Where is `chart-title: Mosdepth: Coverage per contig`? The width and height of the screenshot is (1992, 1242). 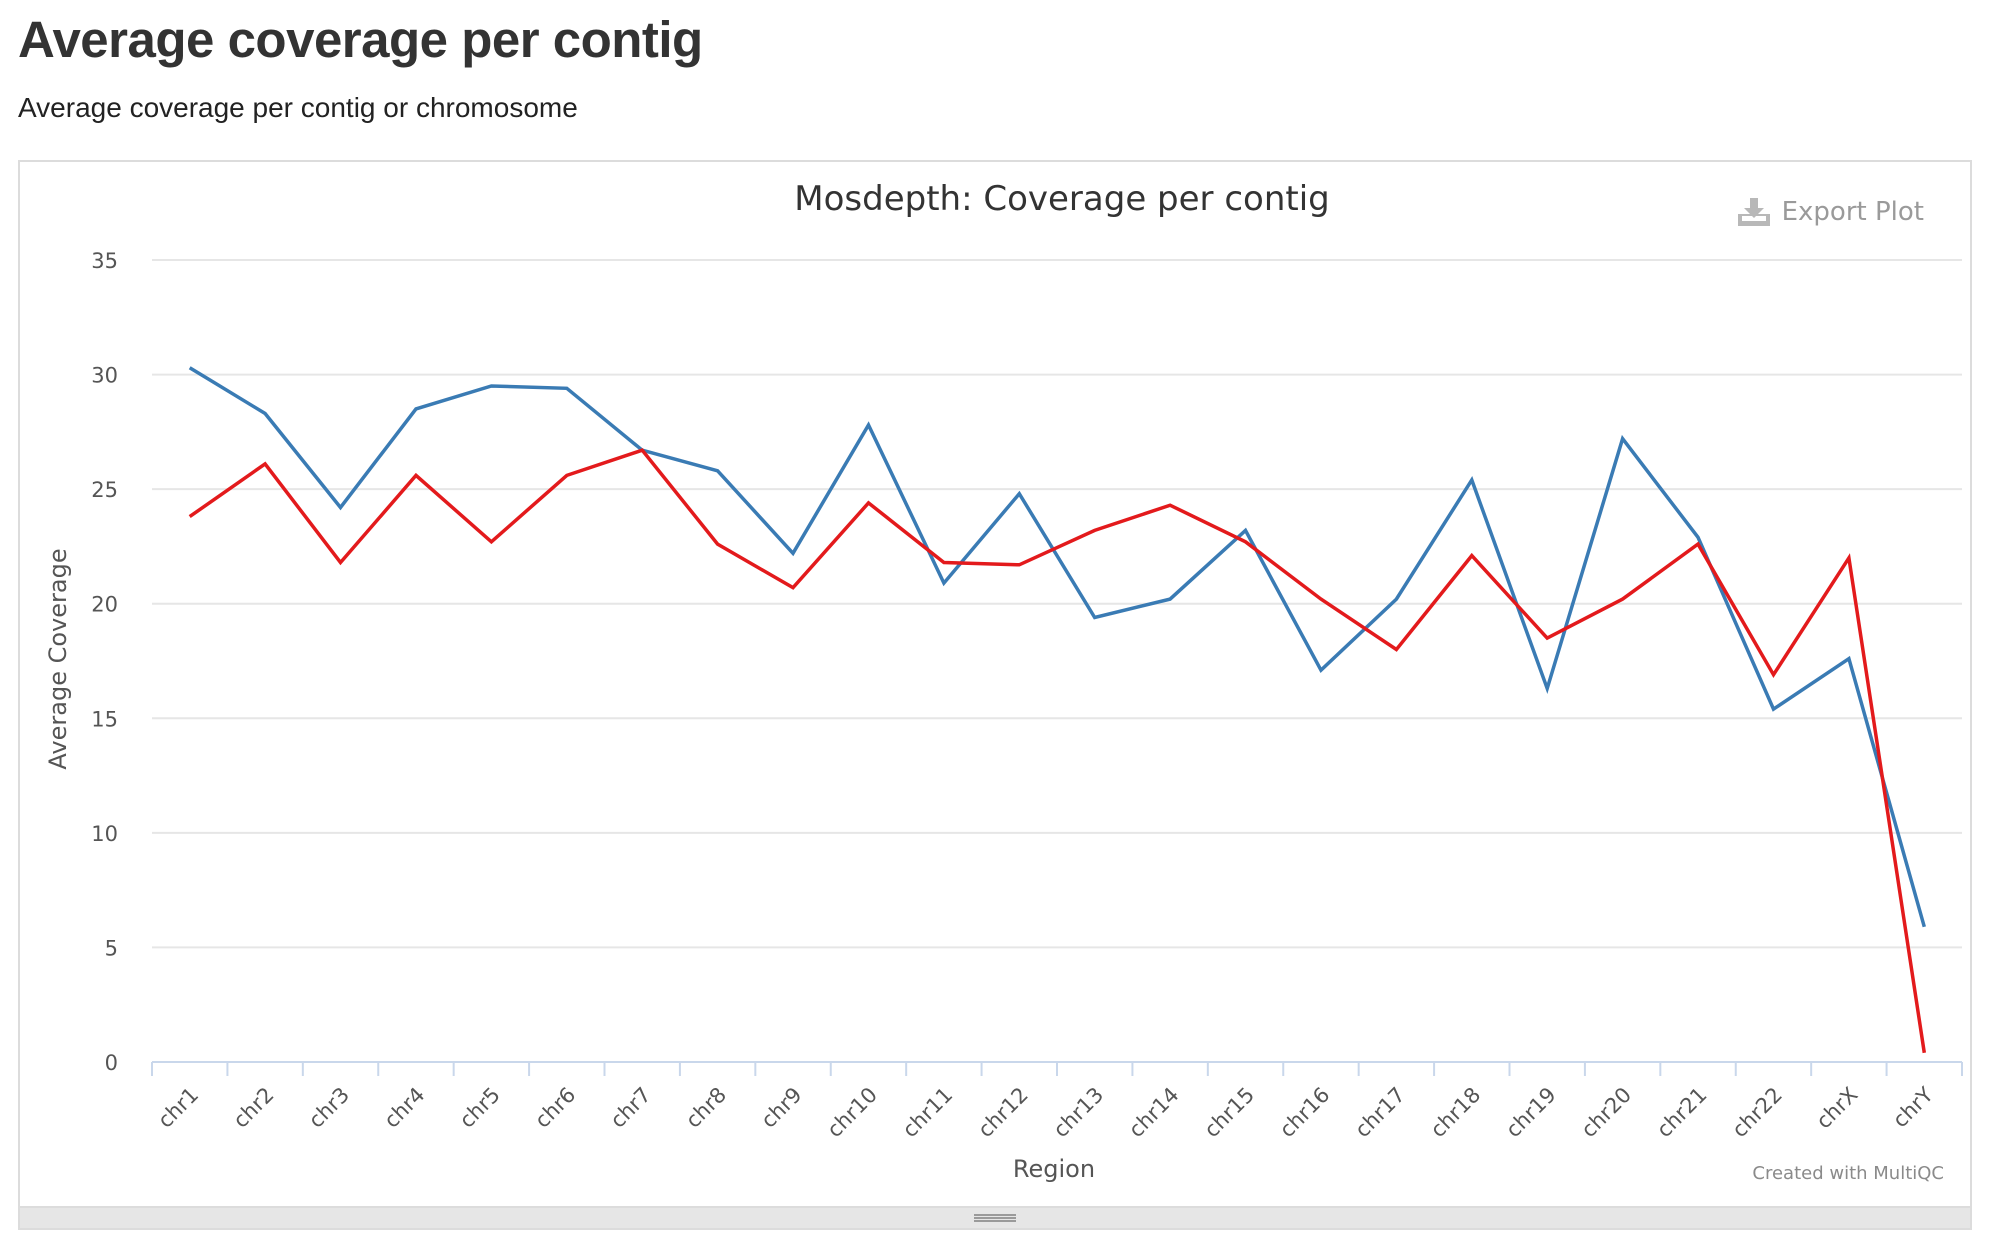 chart-title: Mosdepth: Coverage per contig is located at coordinates (1061, 199).